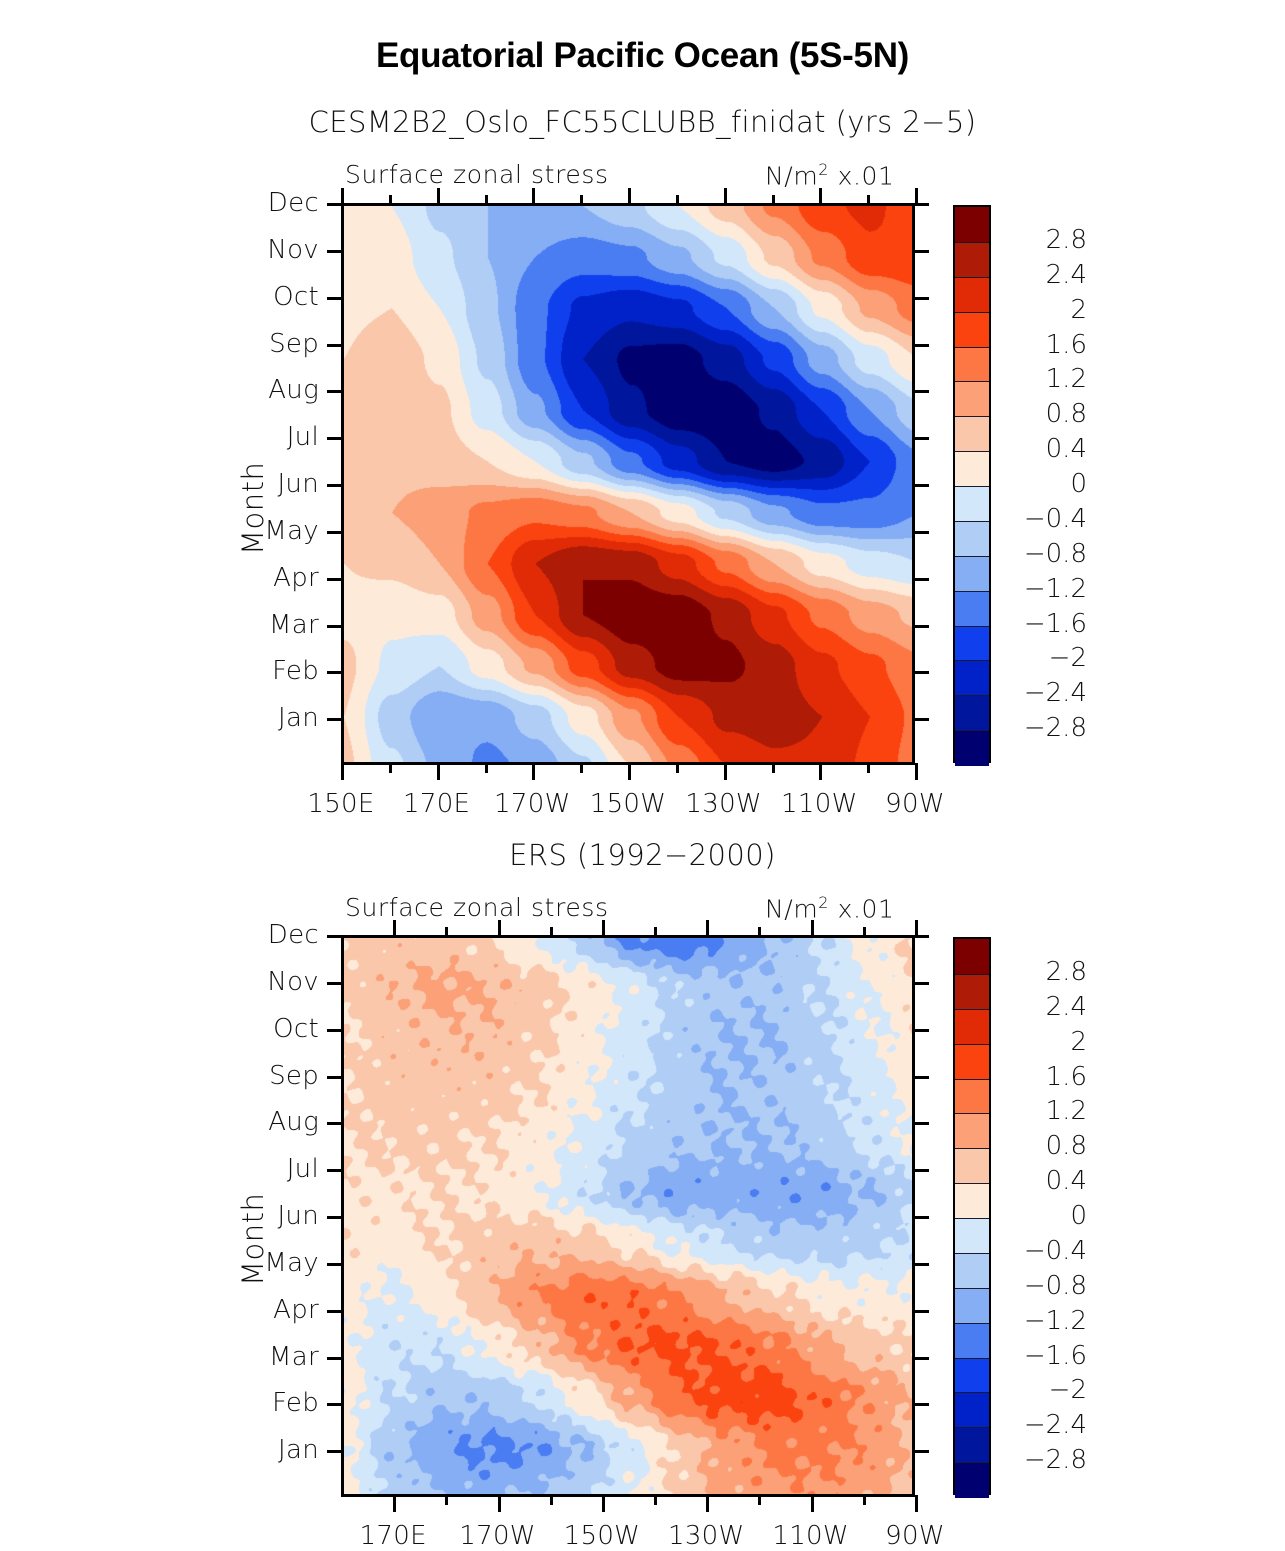 This screenshot has width=1285, height=1551. I want to click on x-tick-label: 130W, so click(723, 804).